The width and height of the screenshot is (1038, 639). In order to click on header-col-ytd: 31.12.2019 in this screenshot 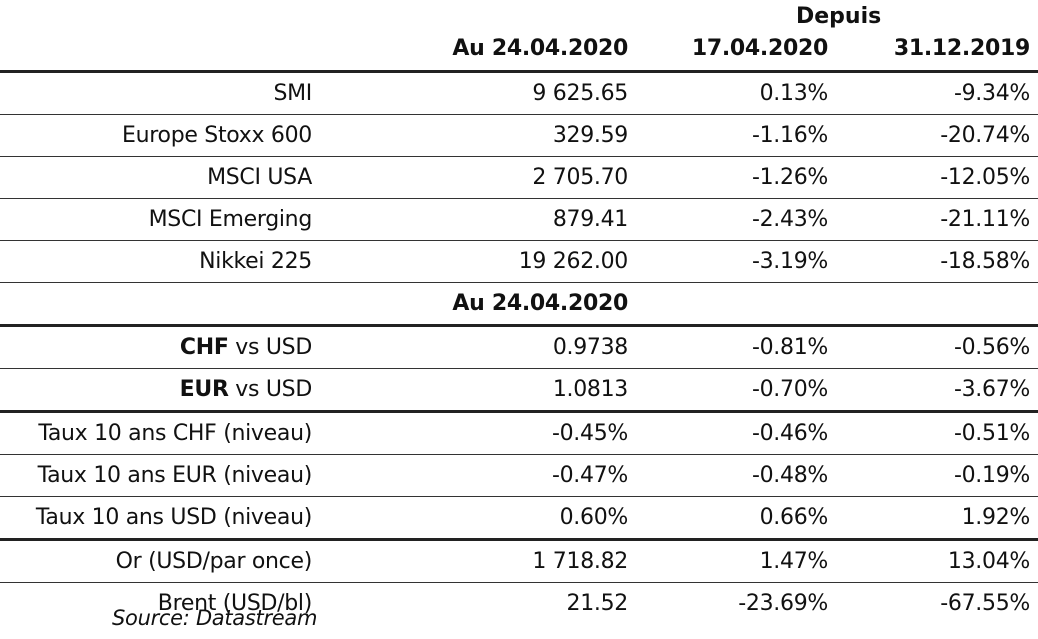, I will do `click(961, 48)`.